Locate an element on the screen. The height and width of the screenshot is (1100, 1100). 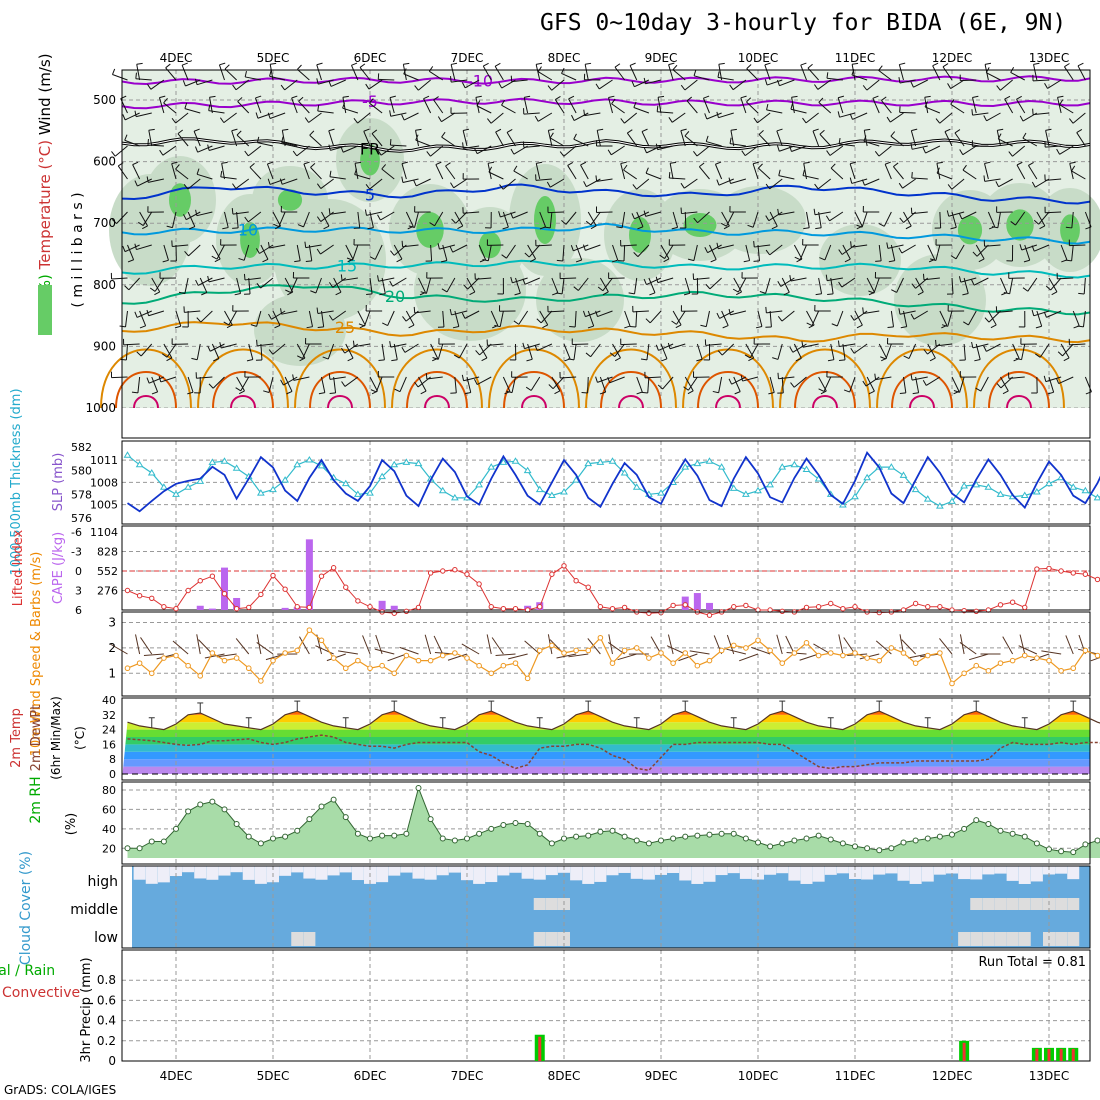
pressure-tick-label: 900 is located at coordinates (104, 346).